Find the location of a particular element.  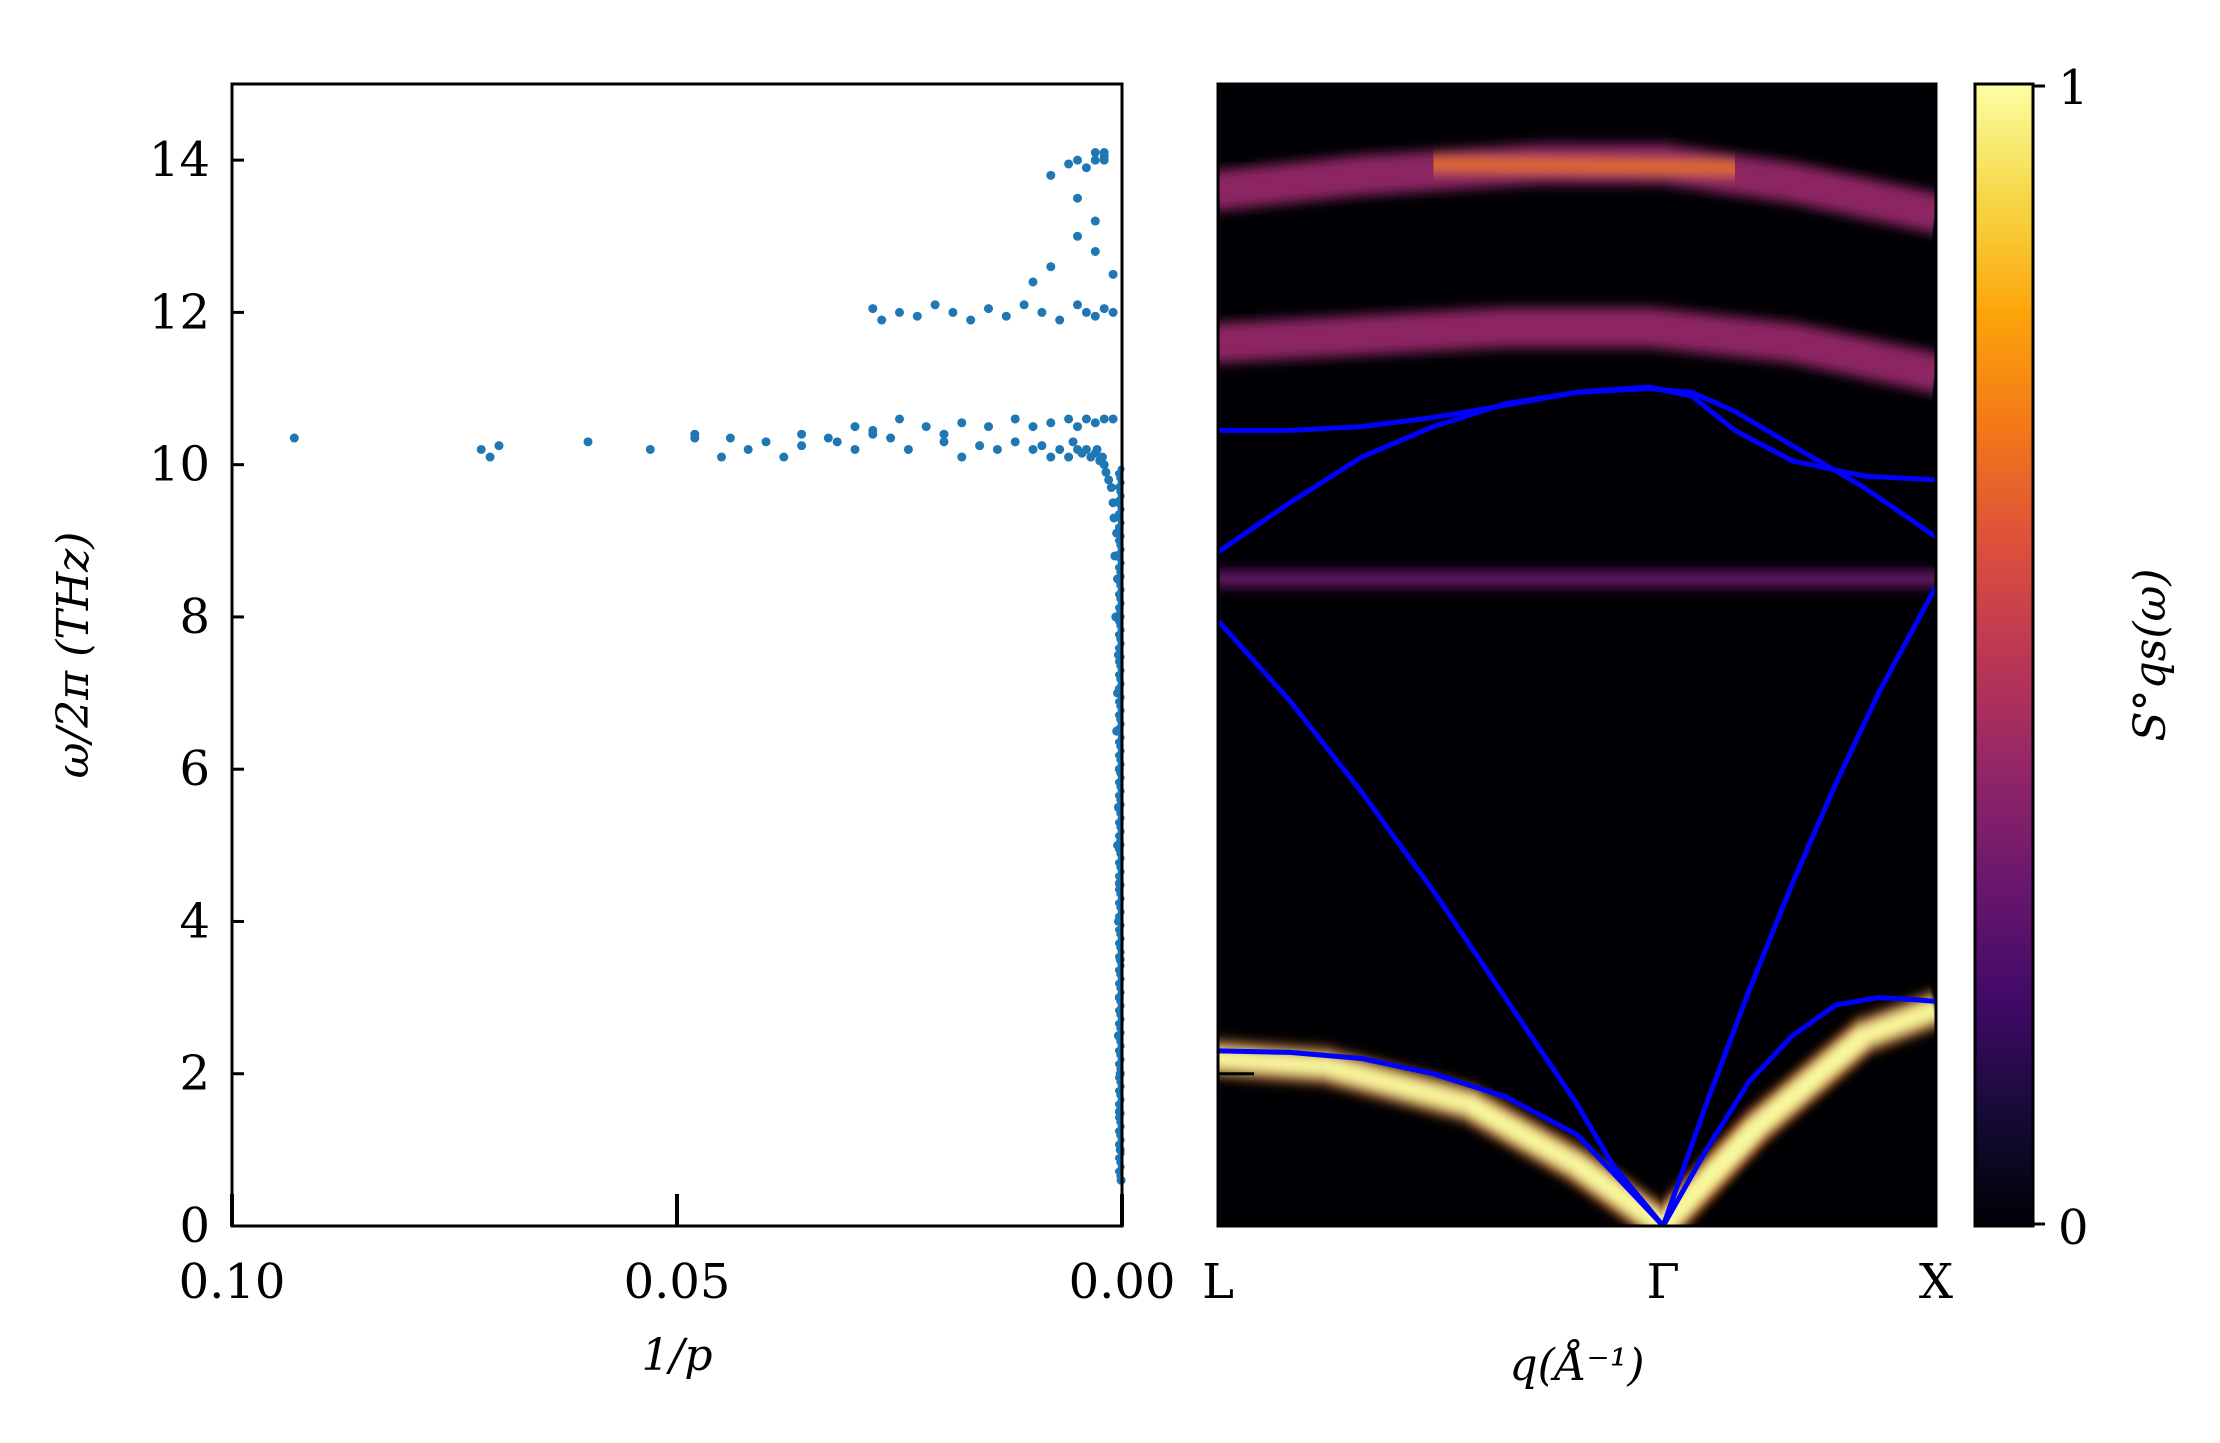

y-tick-label: 14 is located at coordinates (179, 160).